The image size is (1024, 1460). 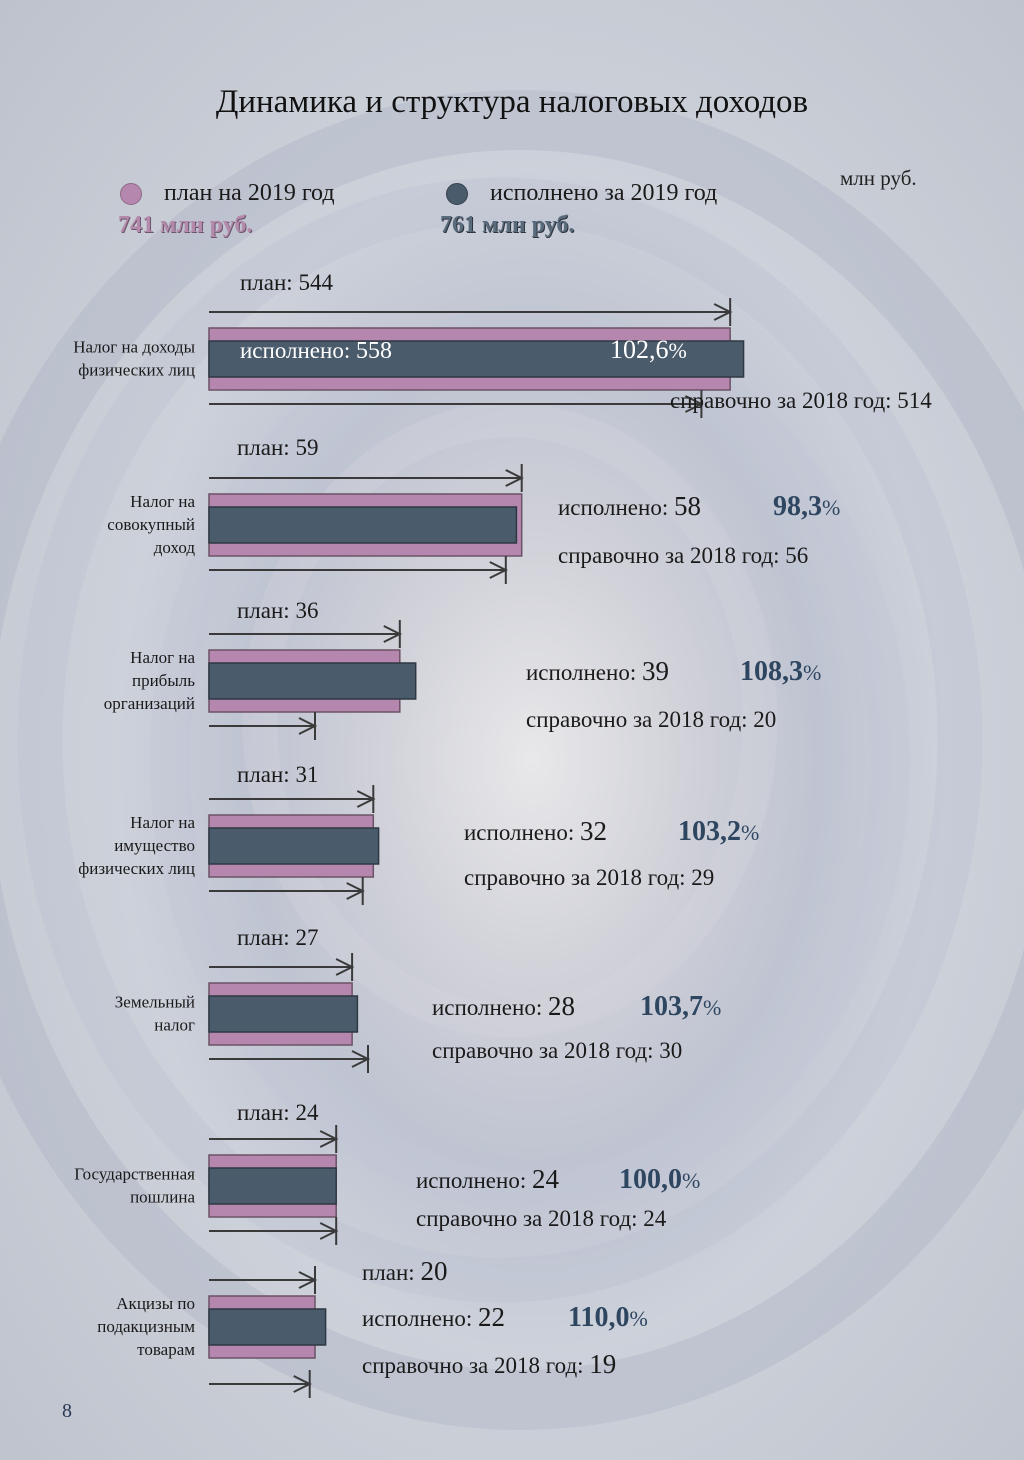 I want to click on category-label-3-2: физических лиц, so click(x=136, y=868).